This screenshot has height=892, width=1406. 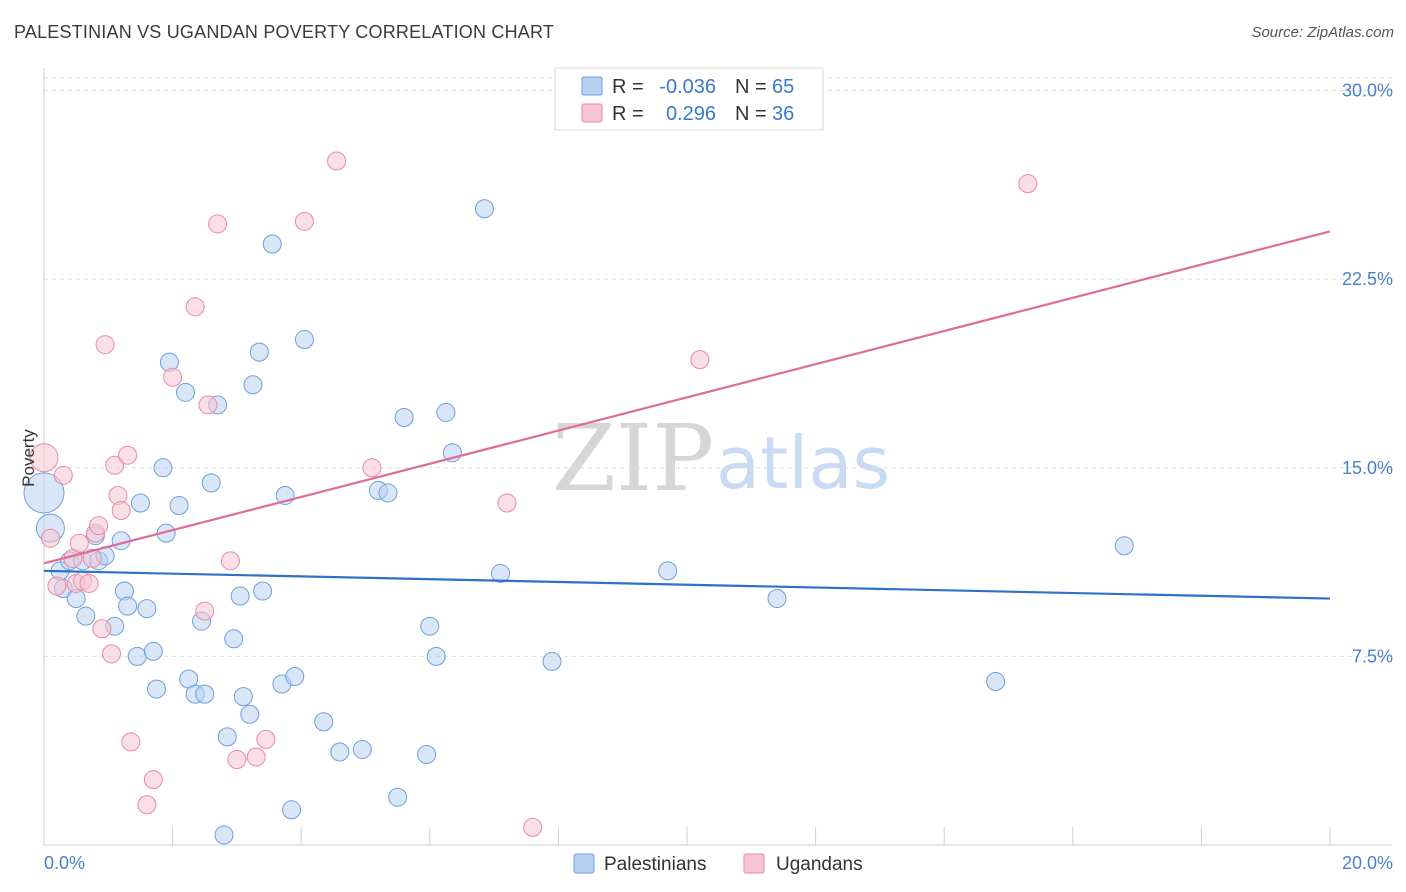 What do you see at coordinates (592, 113) in the screenshot?
I see `legend-swatch-pink` at bounding box center [592, 113].